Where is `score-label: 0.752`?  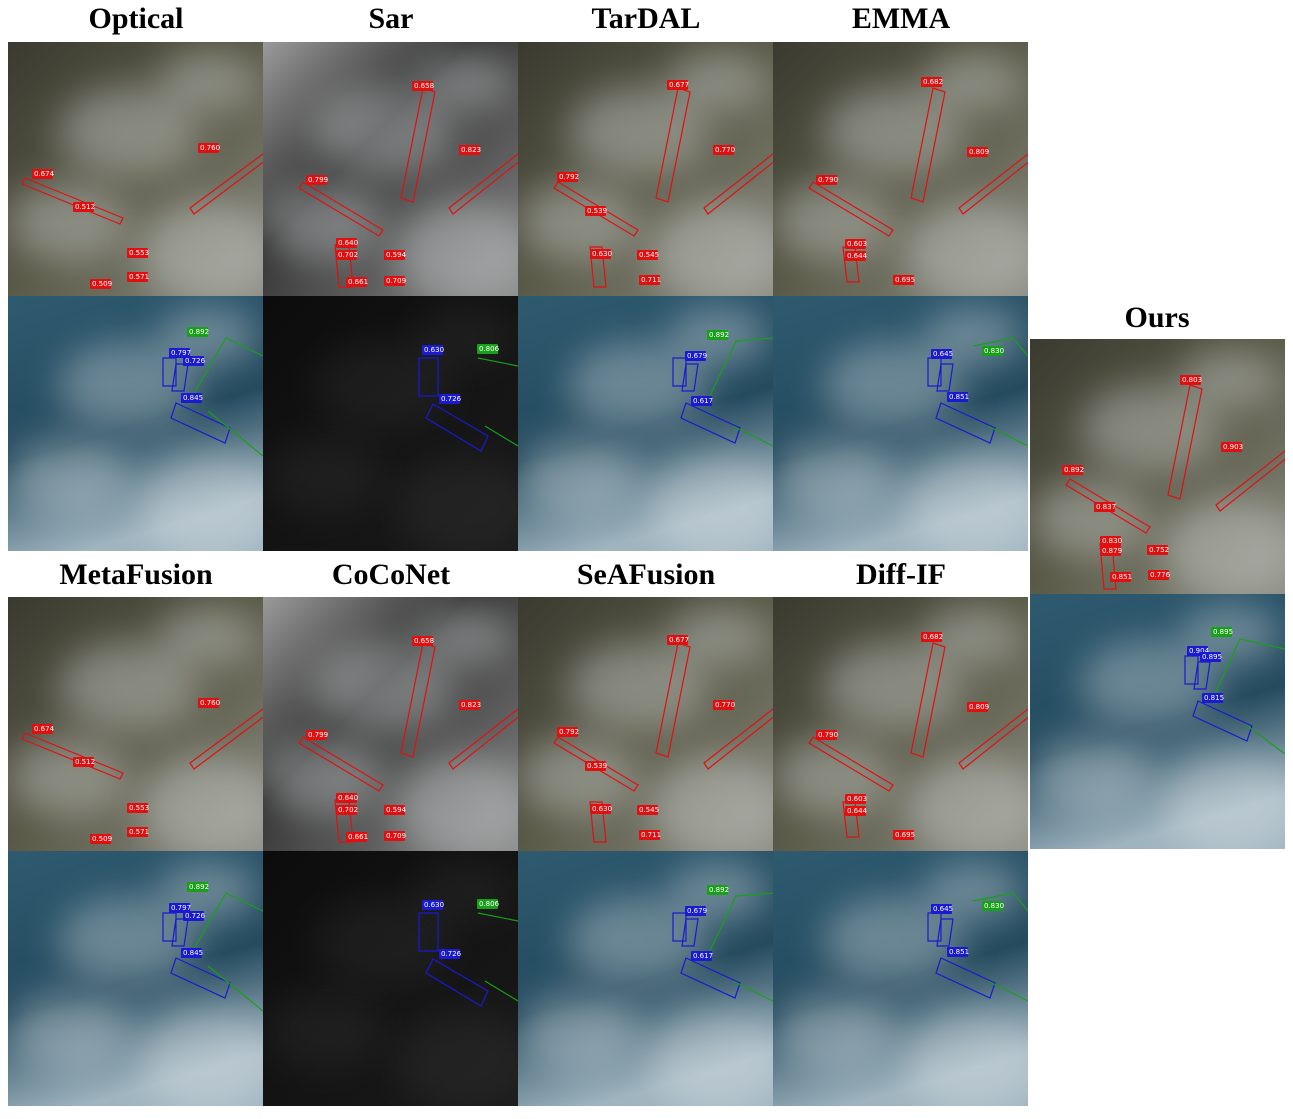
score-label: 0.752 is located at coordinates (1159, 550).